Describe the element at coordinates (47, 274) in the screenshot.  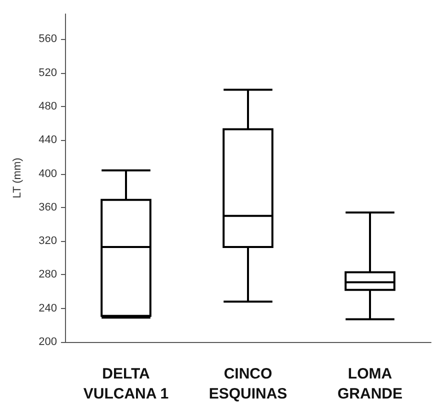
I see `y-tick-label: 280` at that location.